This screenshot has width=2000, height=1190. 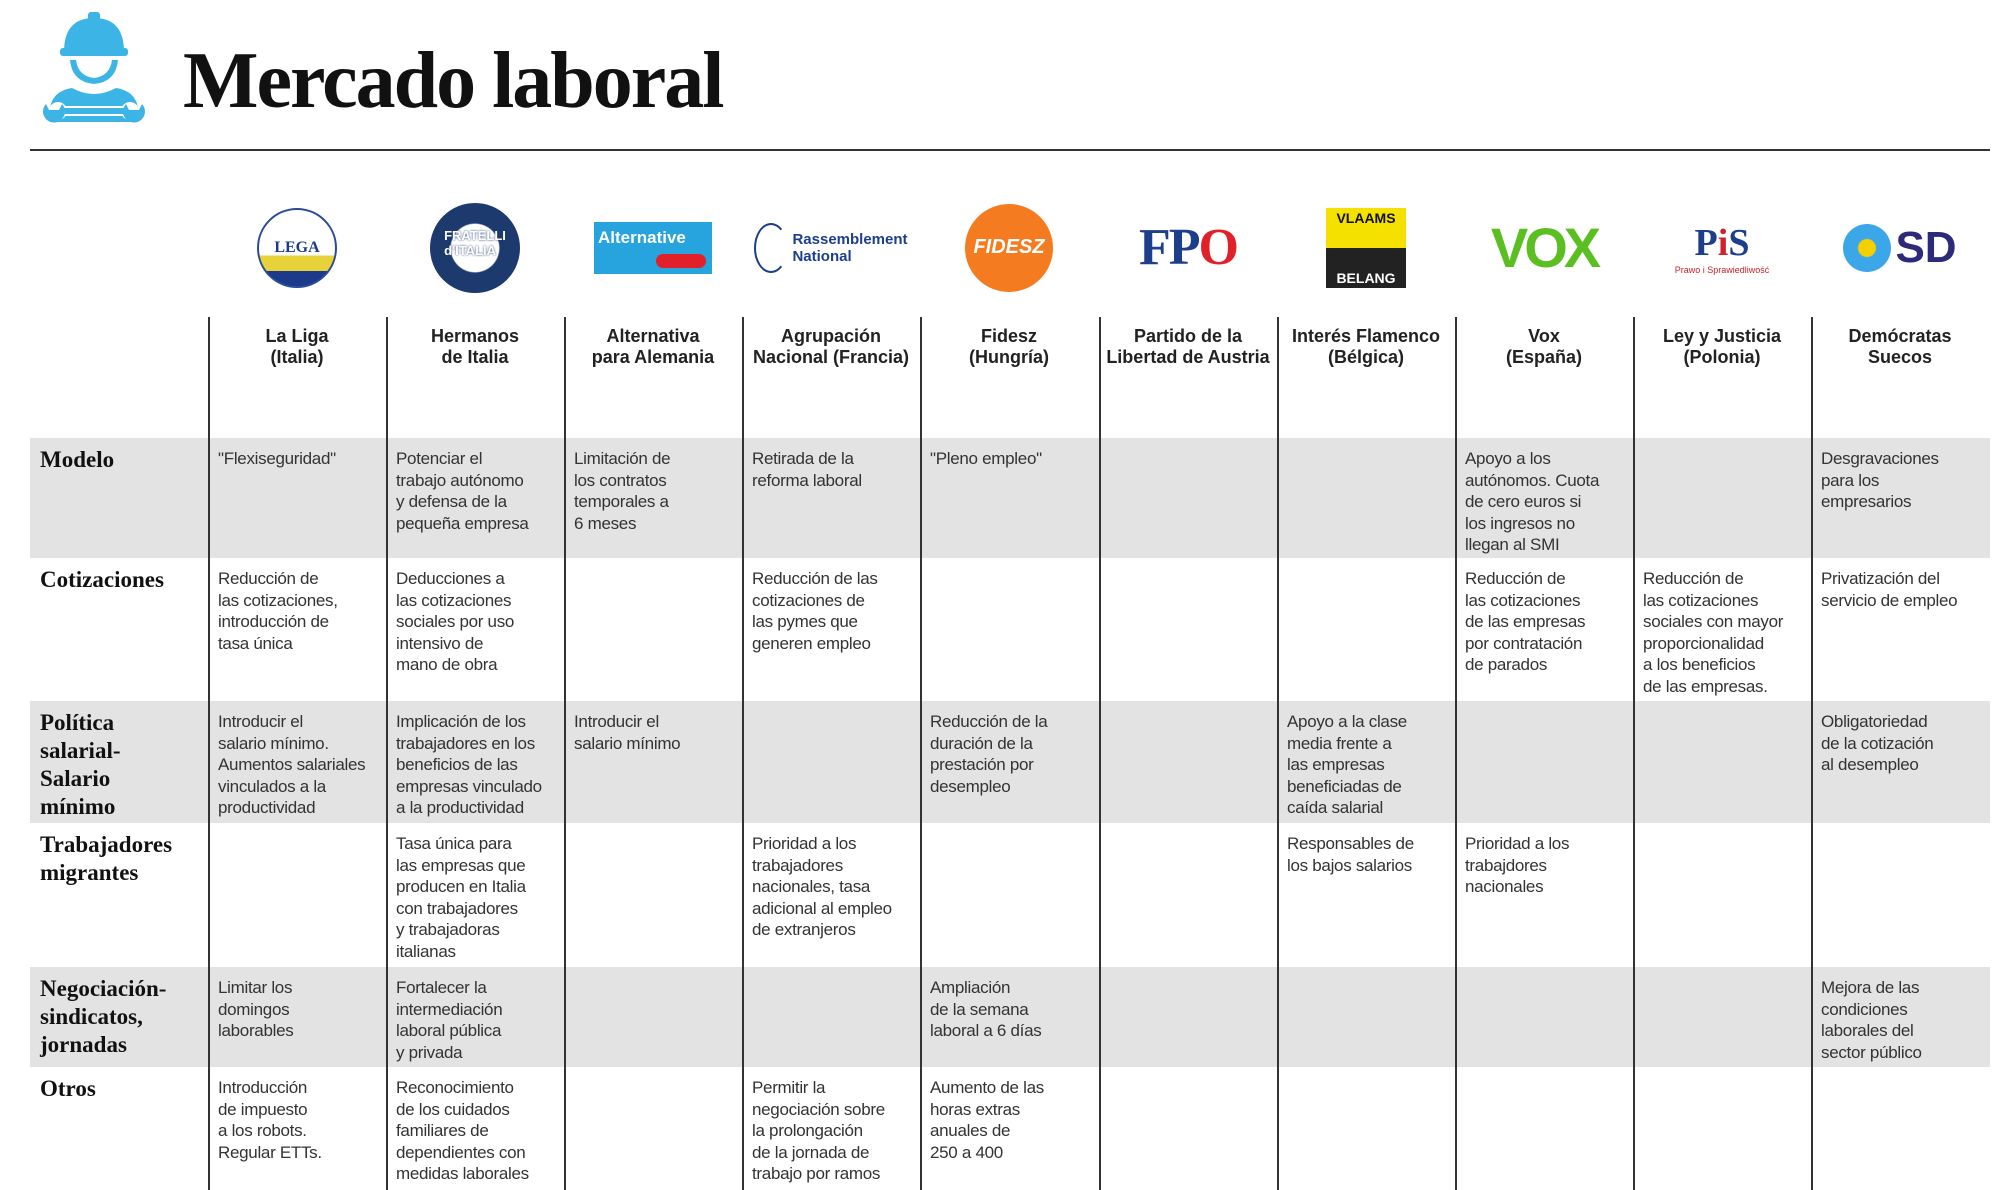 What do you see at coordinates (68, 1088) in the screenshot?
I see `row-label: Otros` at bounding box center [68, 1088].